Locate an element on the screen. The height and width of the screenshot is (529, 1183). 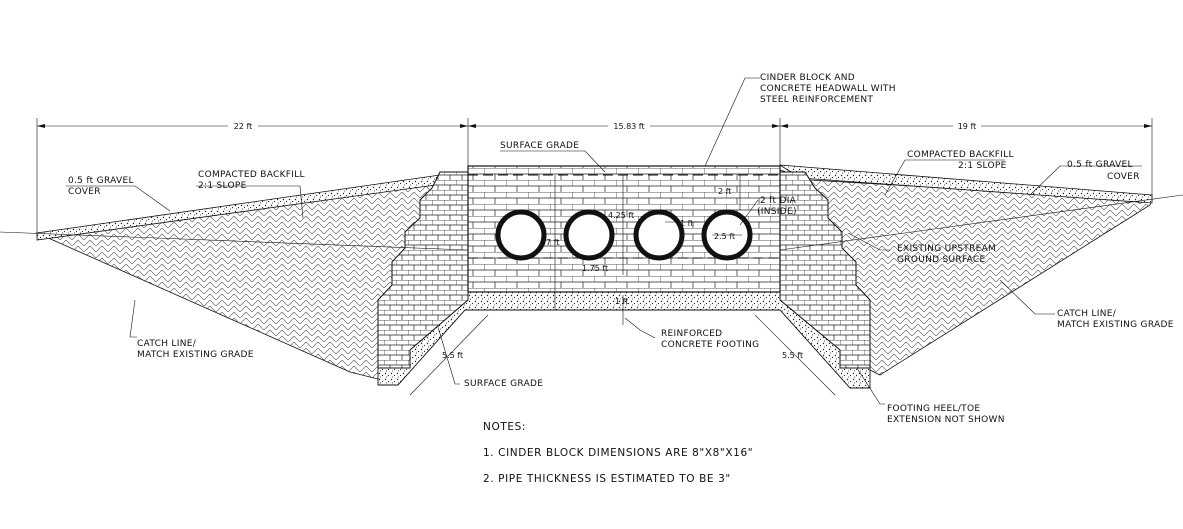
callout-headwall-2: CONCRETE HEADWALL WITH is located at coordinates (828, 89).